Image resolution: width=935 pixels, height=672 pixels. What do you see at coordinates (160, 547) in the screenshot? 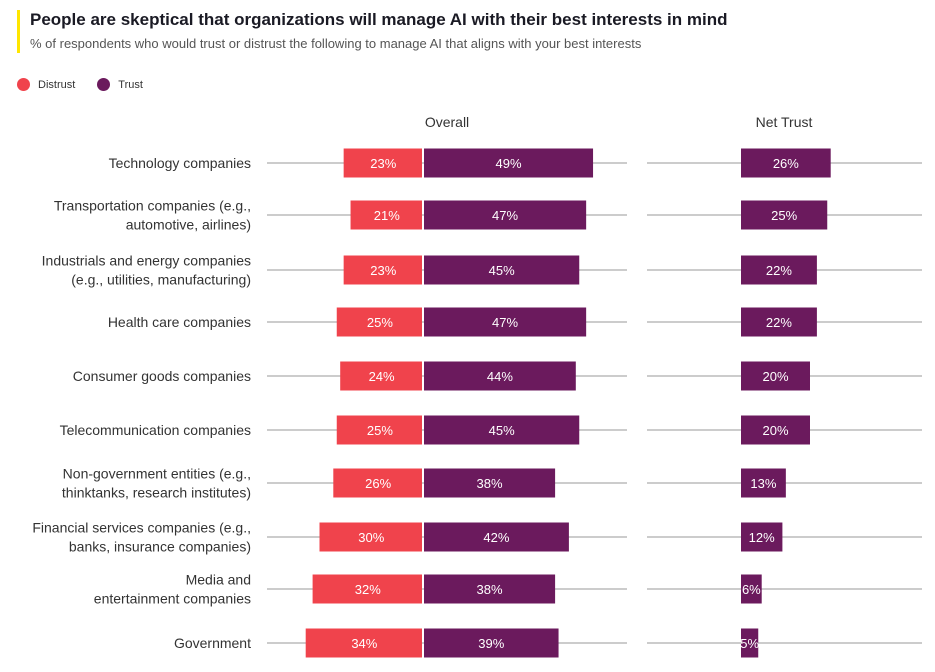
I see `category-label: banks, insurance companies)` at bounding box center [160, 547].